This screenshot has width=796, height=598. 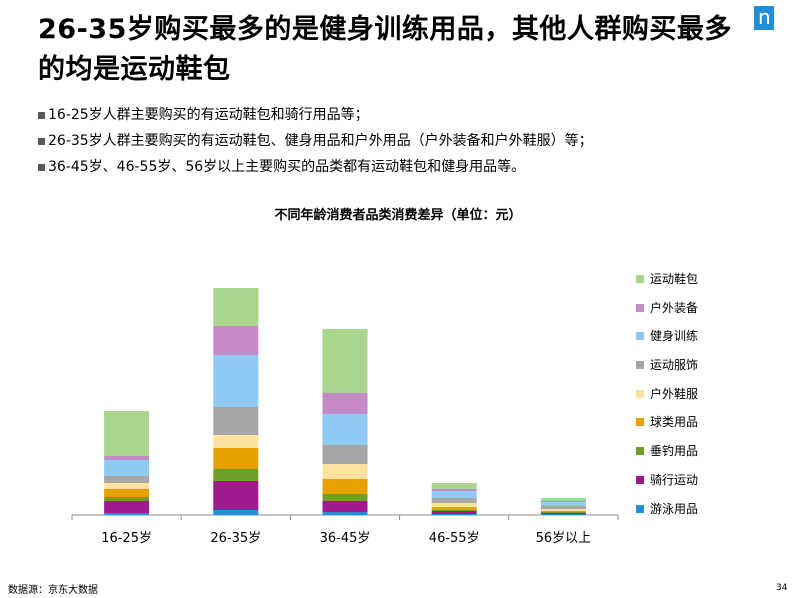 What do you see at coordinates (126, 538) in the screenshot?
I see `x-tick-label: 16-25岁` at bounding box center [126, 538].